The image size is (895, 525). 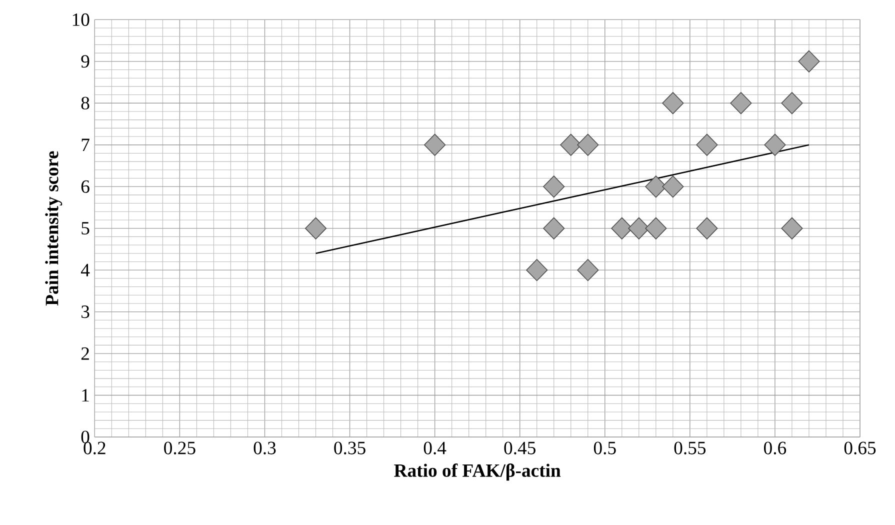 What do you see at coordinates (85, 437) in the screenshot?
I see `y-tick-label: 0` at bounding box center [85, 437].